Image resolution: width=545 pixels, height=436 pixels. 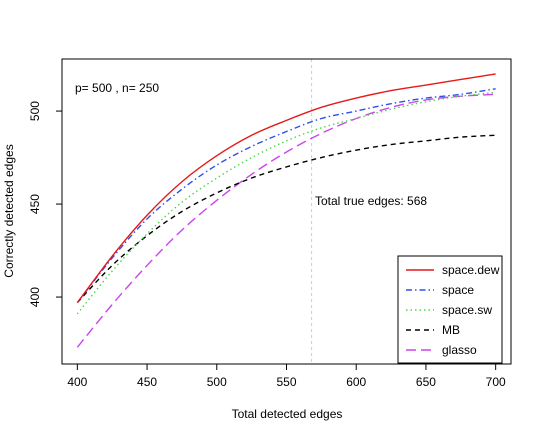 I want to click on y-tick-label: 500, so click(x=35, y=111).